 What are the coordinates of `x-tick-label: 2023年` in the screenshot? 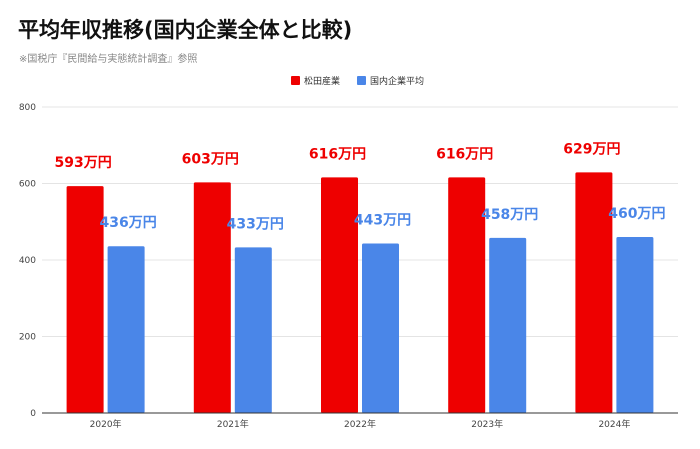 It's located at (487, 424).